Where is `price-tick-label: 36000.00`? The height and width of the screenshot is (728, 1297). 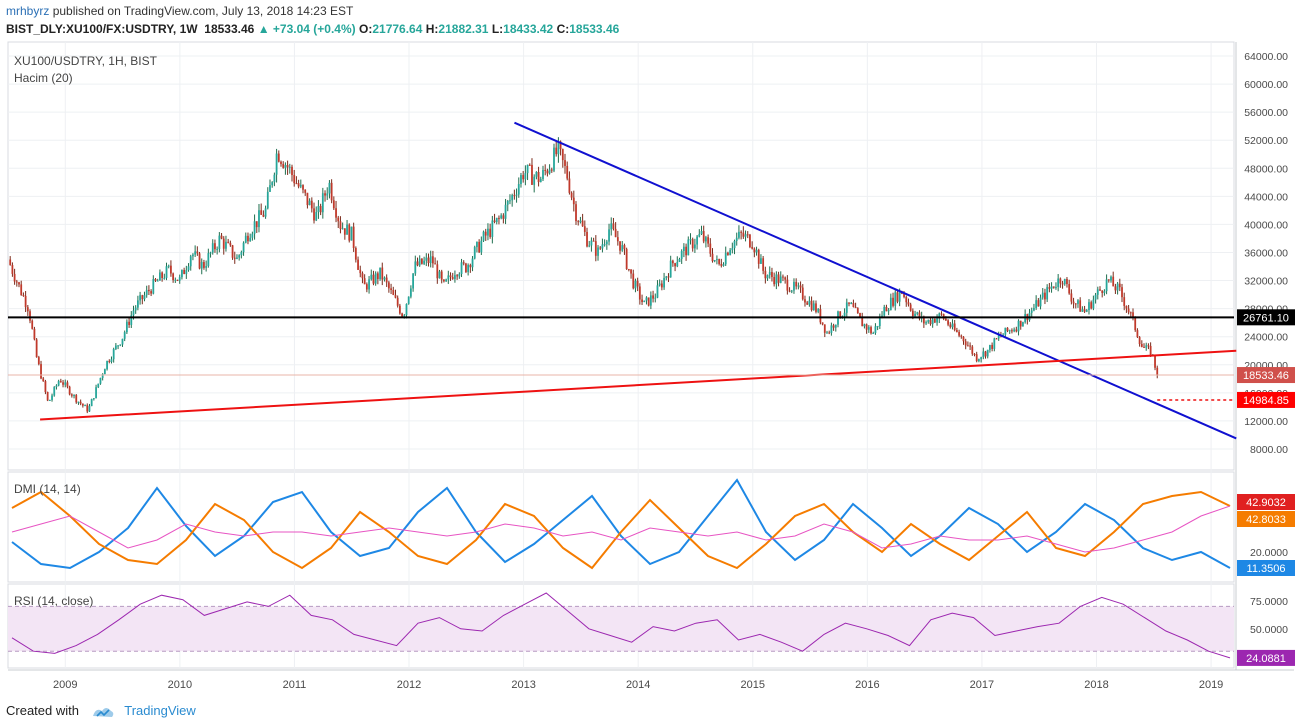
price-tick-label: 36000.00 is located at coordinates (1266, 253).